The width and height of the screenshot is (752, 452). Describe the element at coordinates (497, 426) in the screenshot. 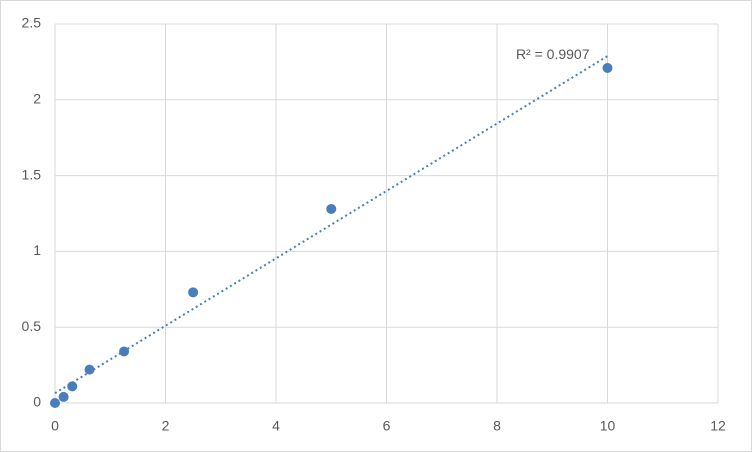

I see `x-tick-label: 8` at that location.